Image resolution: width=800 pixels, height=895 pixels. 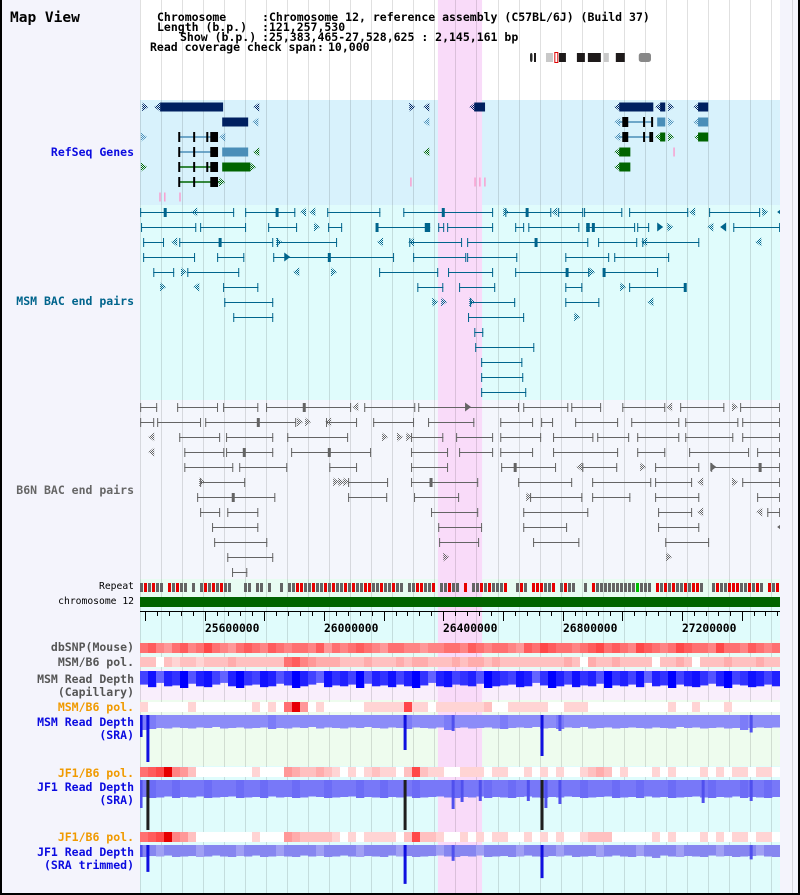 I want to click on gene-intron-line, so click(x=199, y=182).